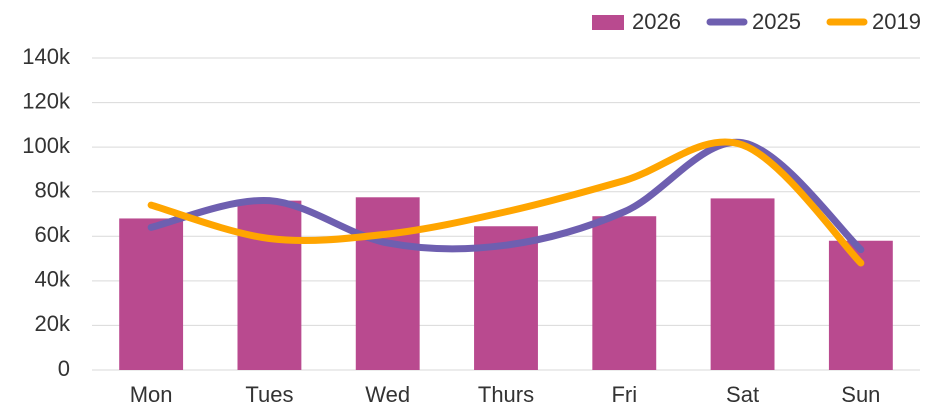 The width and height of the screenshot is (949, 409). Describe the element at coordinates (53, 190) in the screenshot. I see `y-tick-label: 80k` at that location.